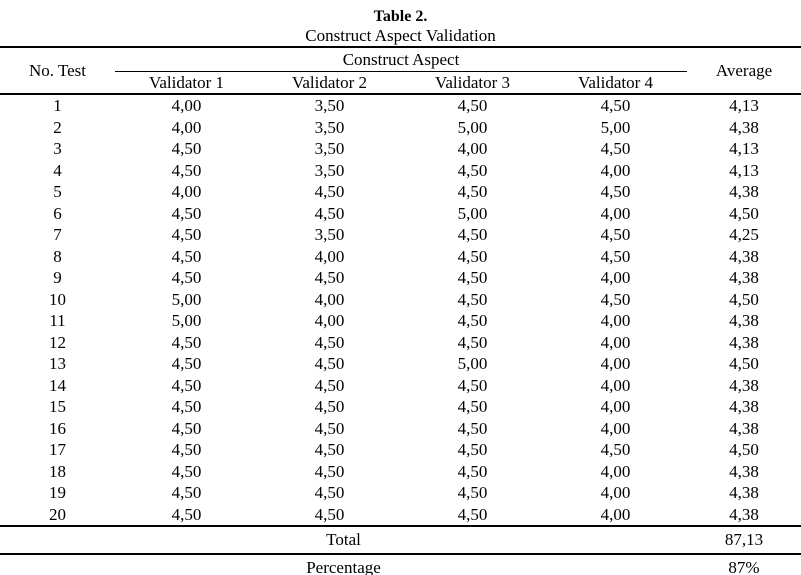  I want to click on table-row: 18 4,50 4,50 4,50 4,00 4,38, so click(400, 472).